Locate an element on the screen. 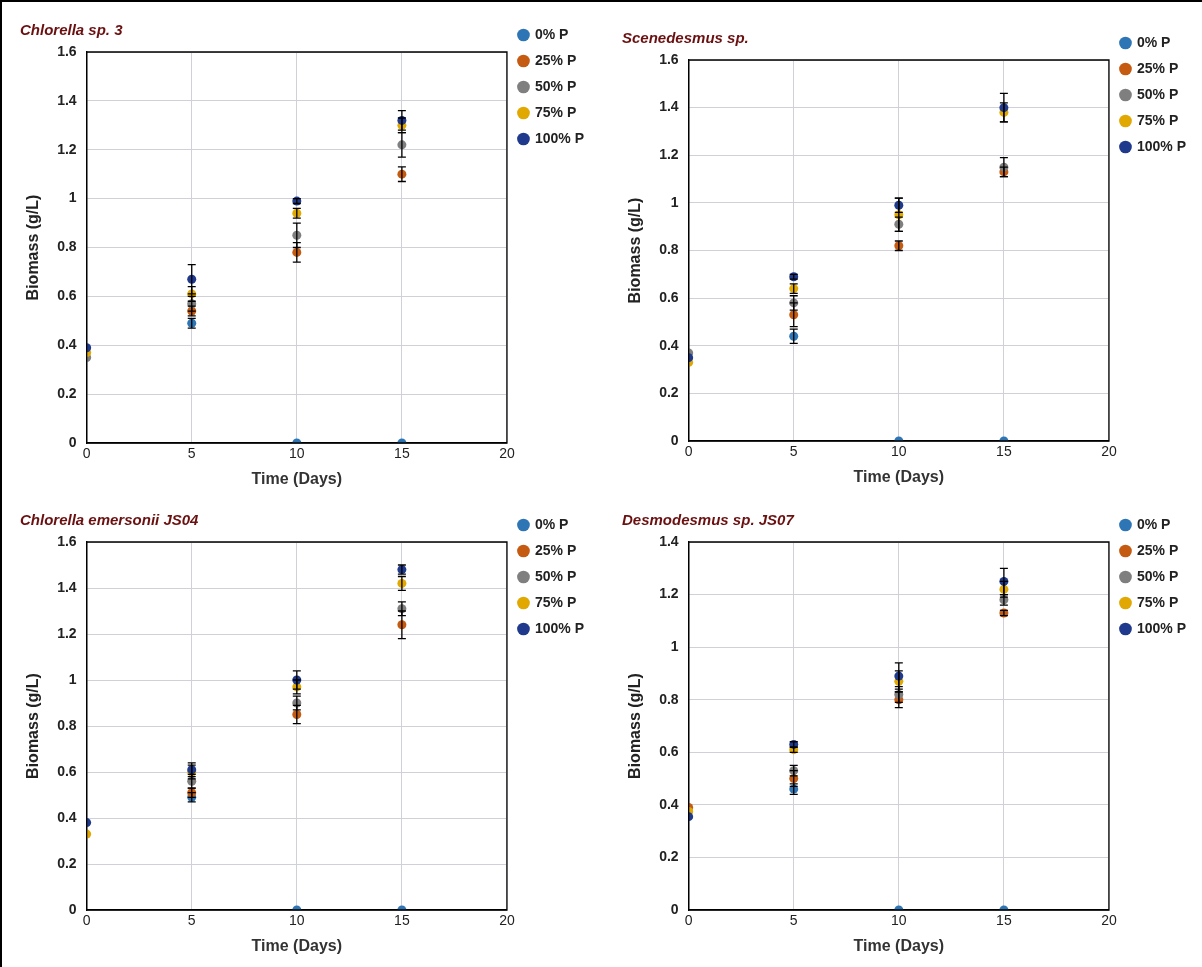  chart-title: Scenedesmus sp. is located at coordinates (685, 38).